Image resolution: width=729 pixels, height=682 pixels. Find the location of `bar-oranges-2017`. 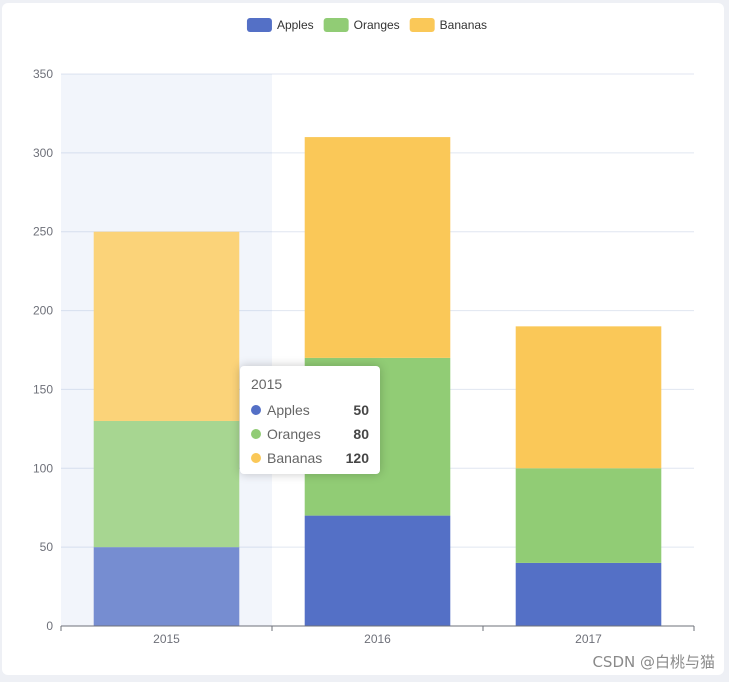

bar-oranges-2017 is located at coordinates (588, 515).